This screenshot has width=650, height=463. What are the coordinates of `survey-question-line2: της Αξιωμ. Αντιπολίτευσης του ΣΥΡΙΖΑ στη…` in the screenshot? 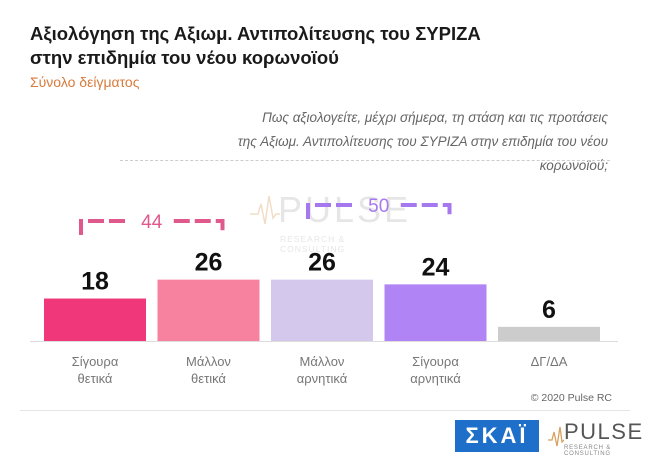 It's located at (422, 153).